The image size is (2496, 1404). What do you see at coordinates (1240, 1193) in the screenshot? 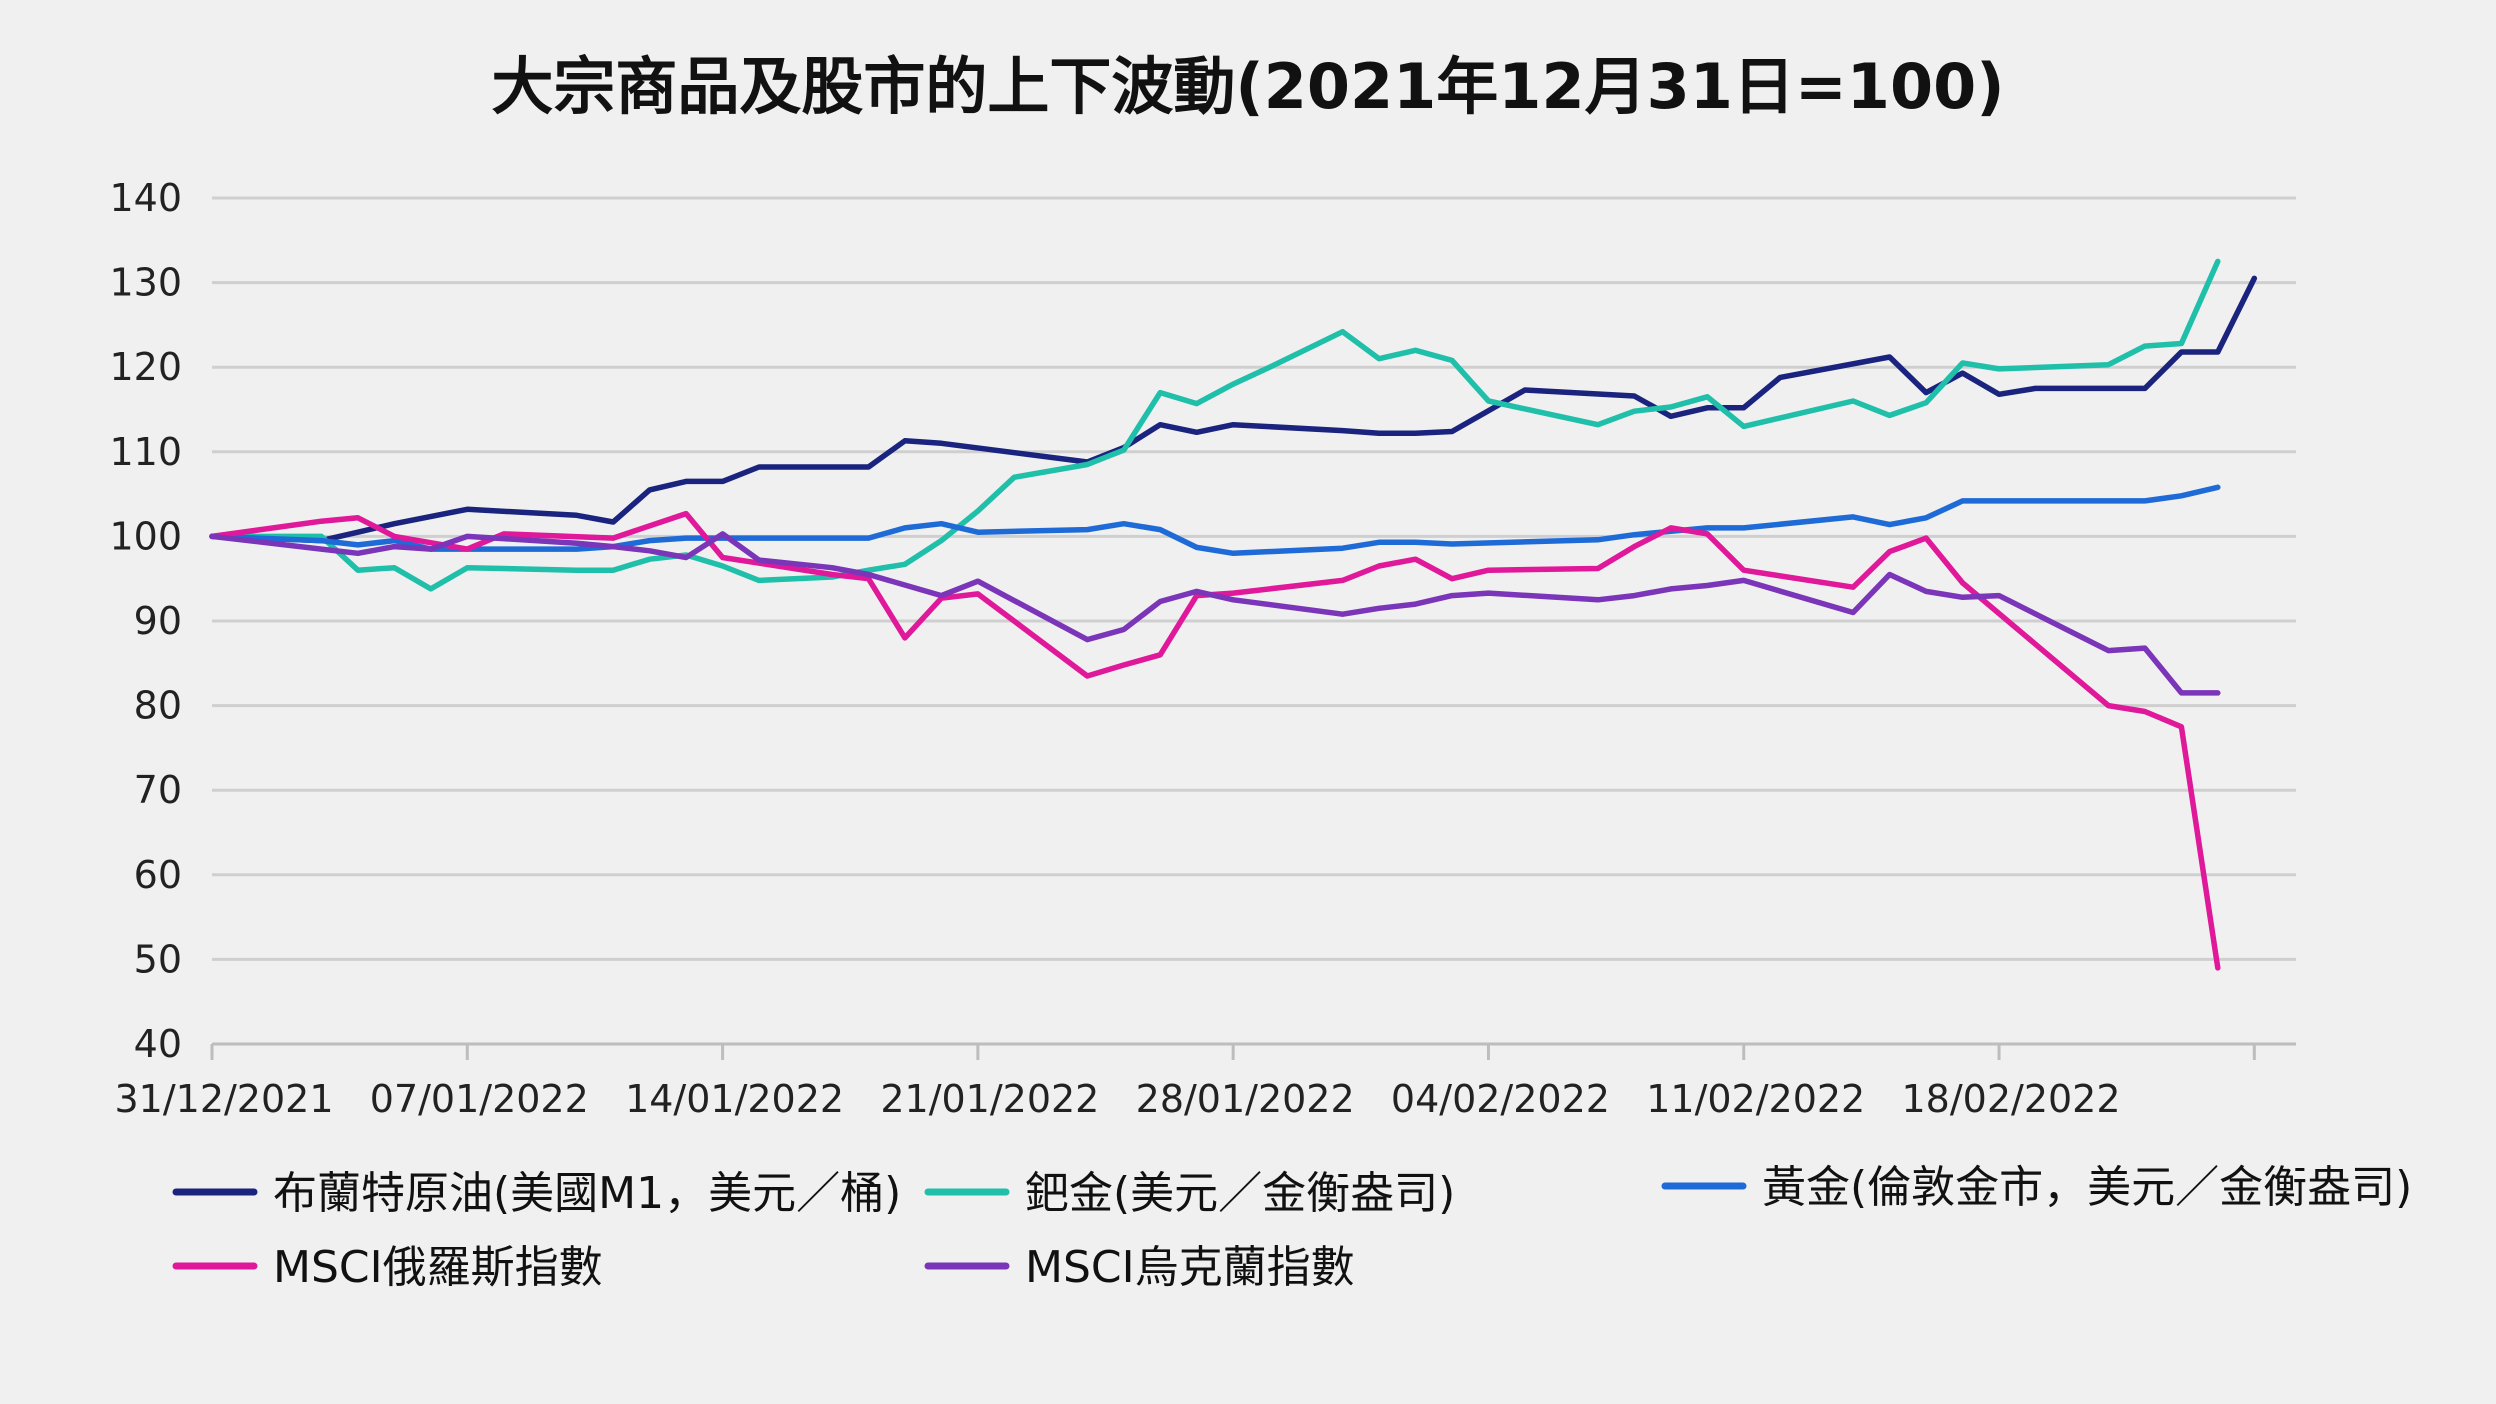
I see `legend-label: 鈀金(美元／金衡盎司)` at bounding box center [1240, 1193].